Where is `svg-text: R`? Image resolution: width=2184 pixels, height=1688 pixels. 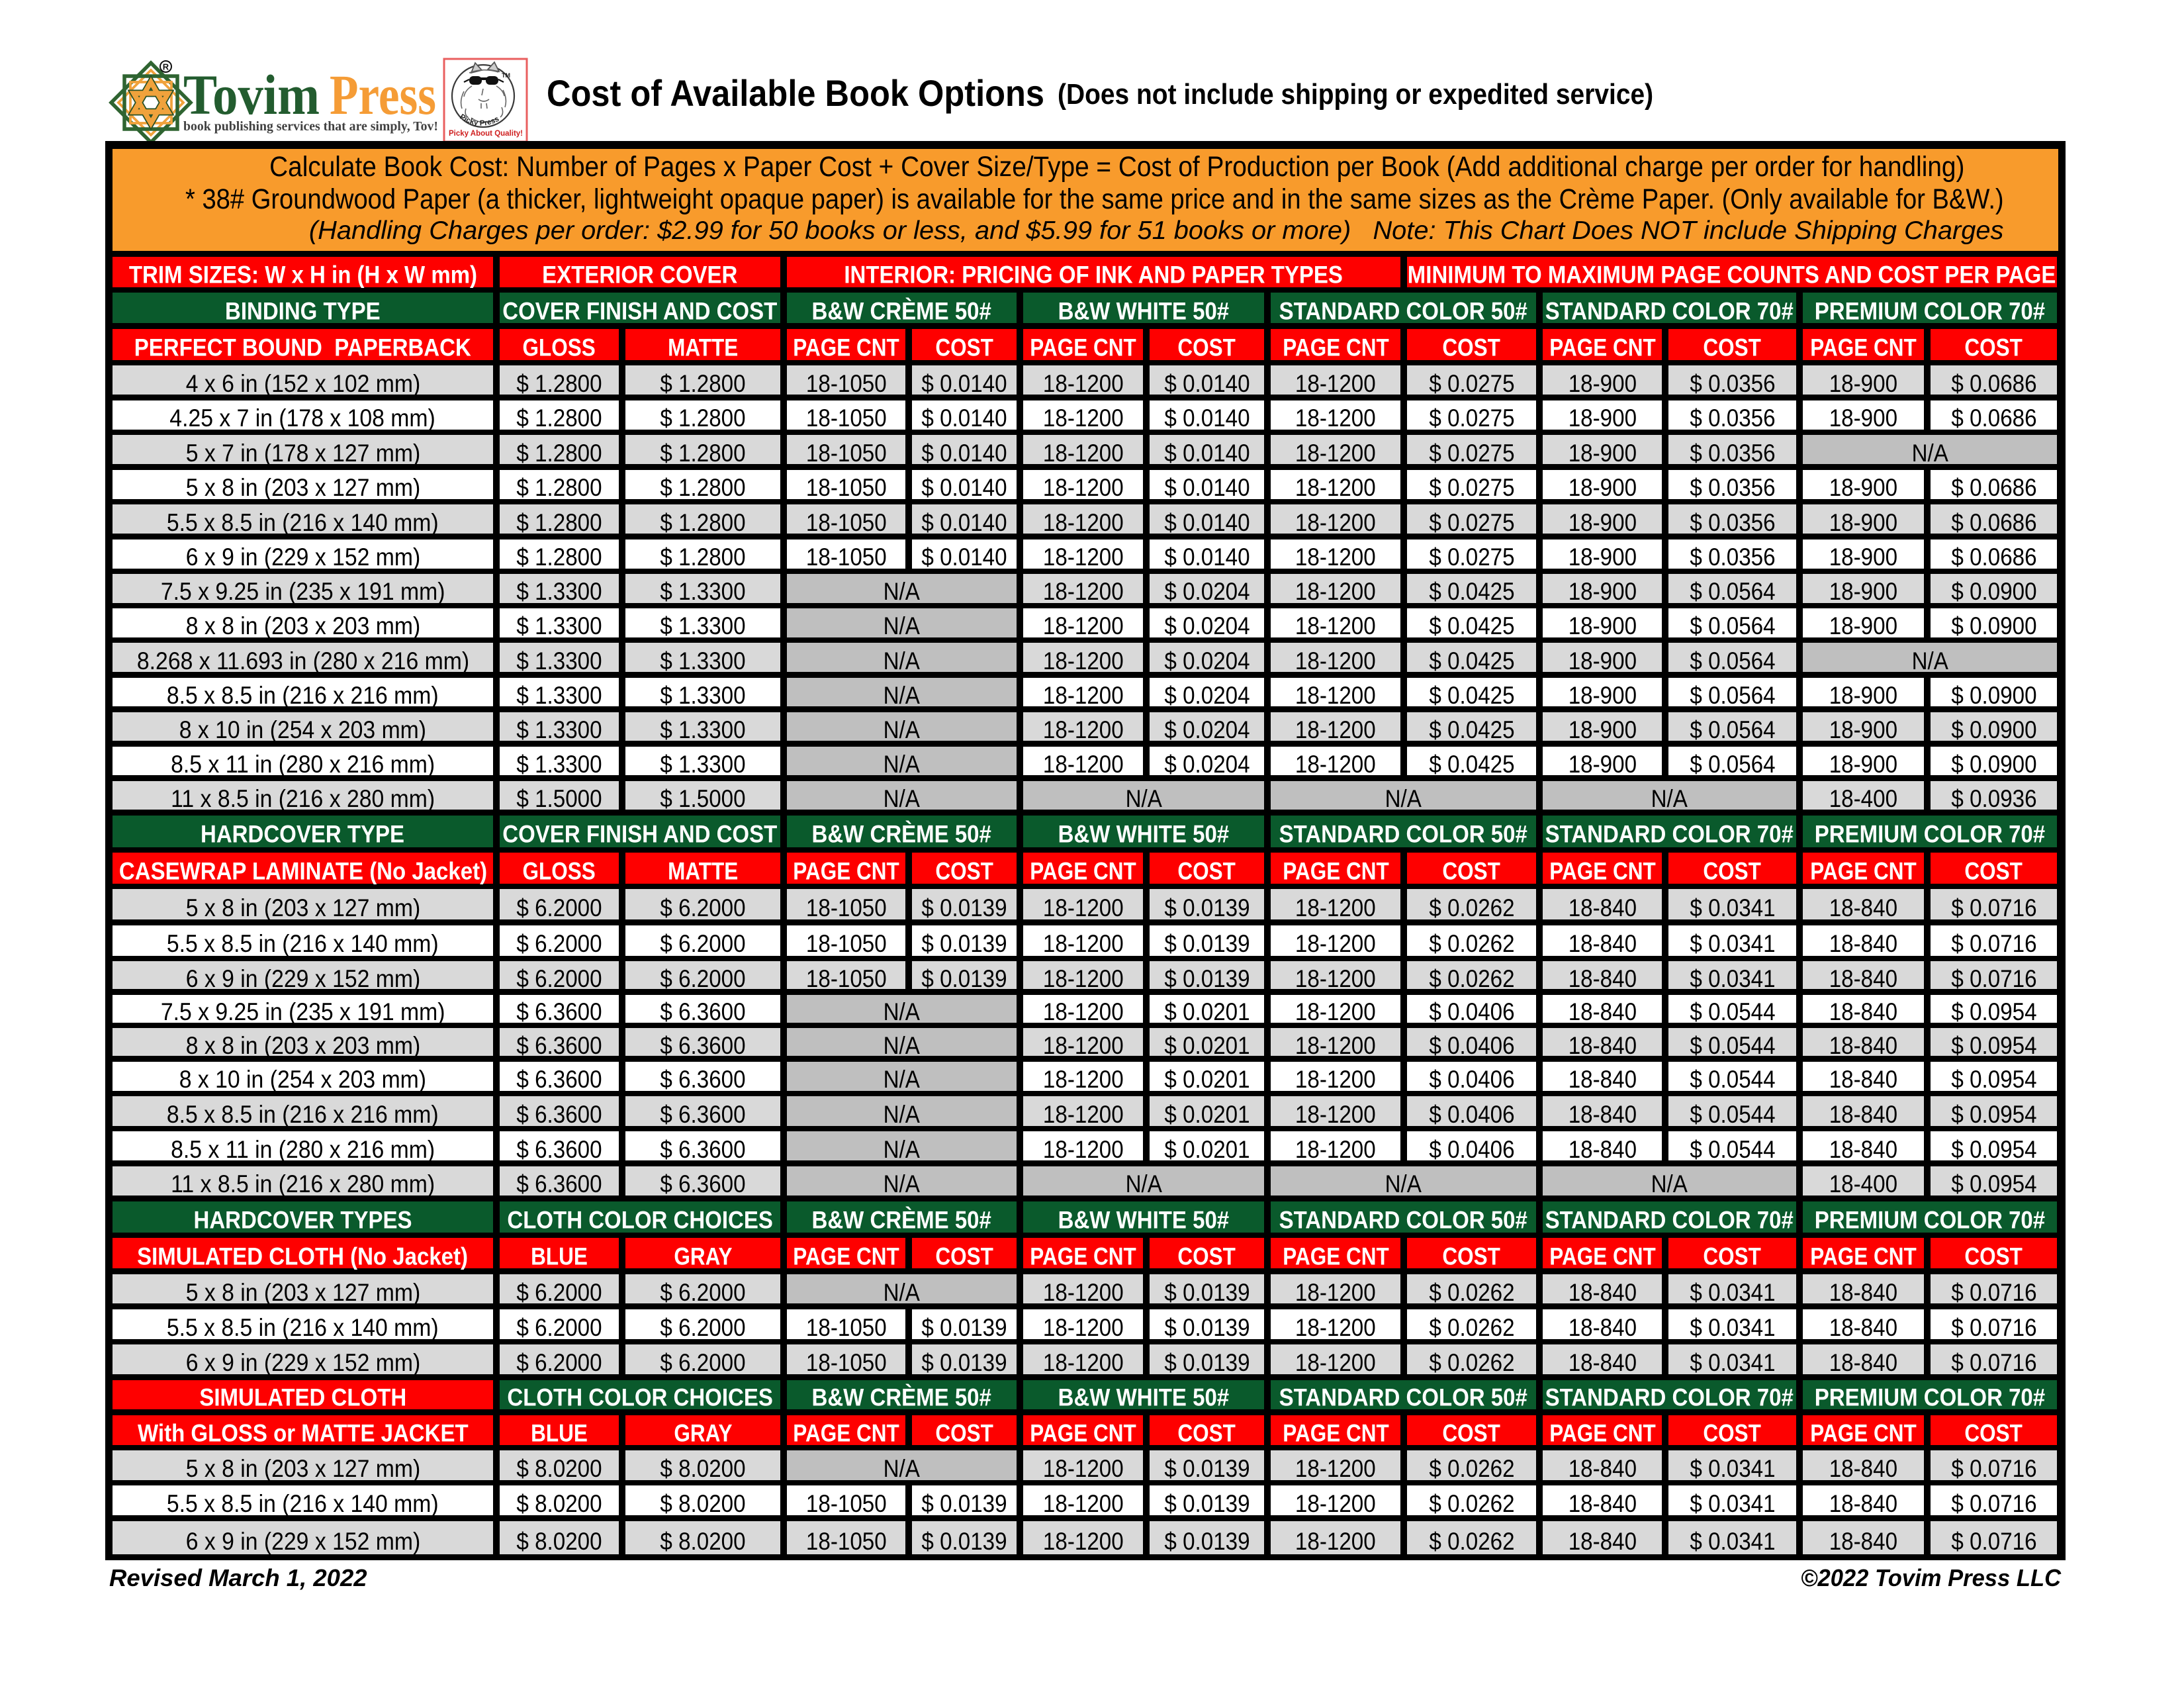
svg-text: R is located at coordinates (166, 67).